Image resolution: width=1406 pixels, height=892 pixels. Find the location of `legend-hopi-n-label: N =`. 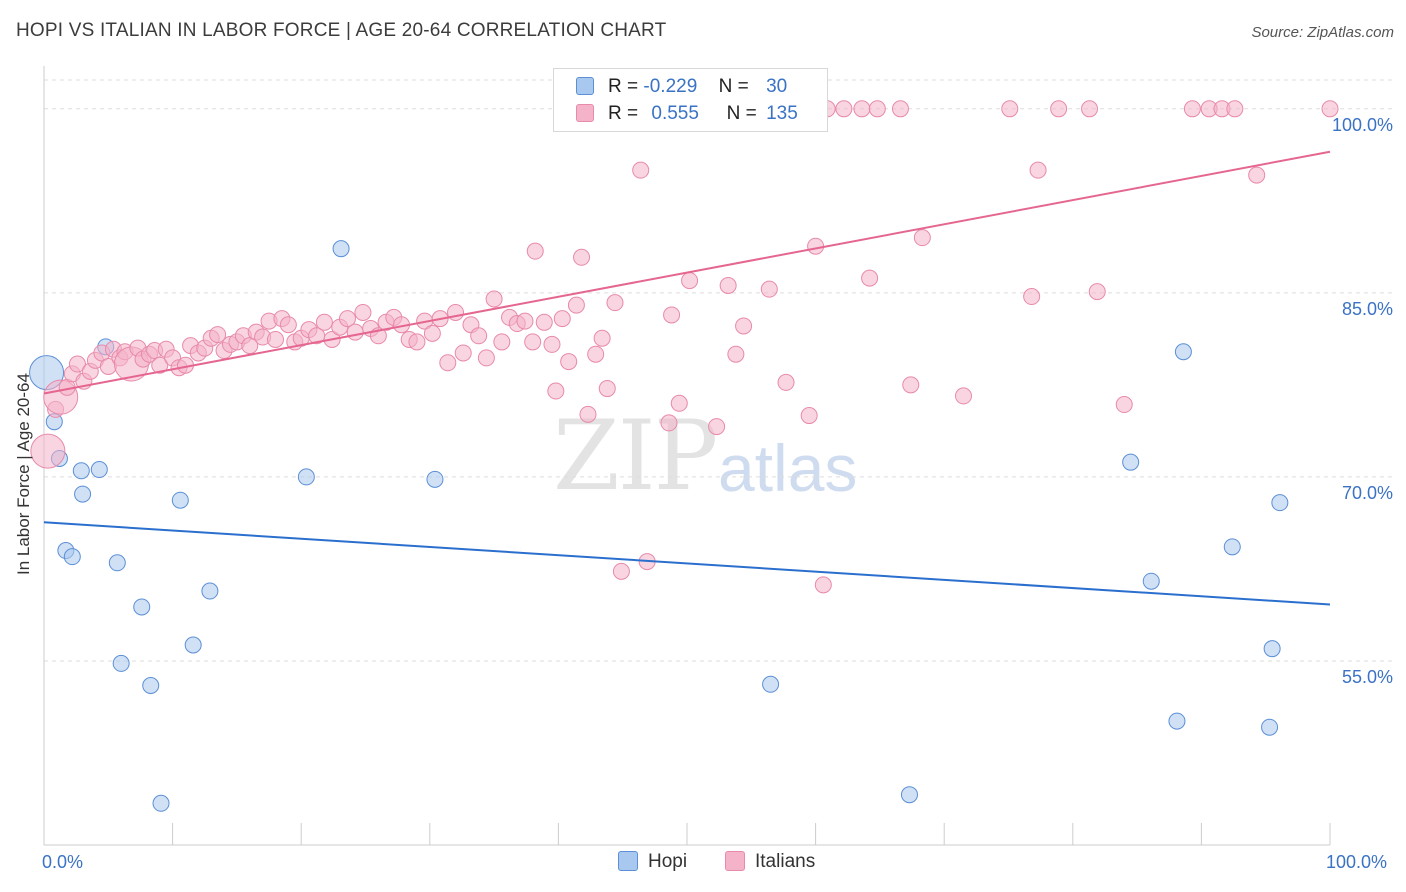

legend-hopi-n-label: N = is located at coordinates (733, 86).